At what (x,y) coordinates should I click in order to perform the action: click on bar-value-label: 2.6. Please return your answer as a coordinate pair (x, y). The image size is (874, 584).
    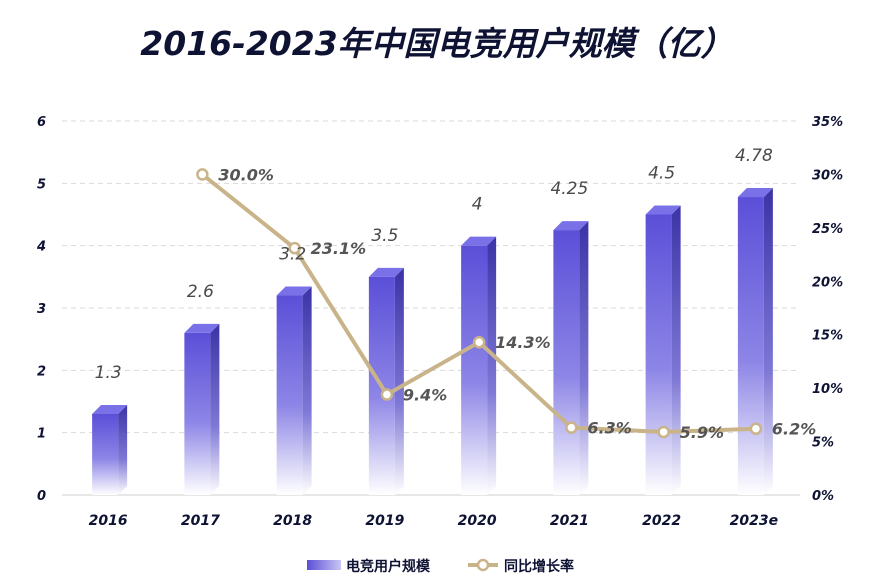
    Looking at the image, I should click on (200, 292).